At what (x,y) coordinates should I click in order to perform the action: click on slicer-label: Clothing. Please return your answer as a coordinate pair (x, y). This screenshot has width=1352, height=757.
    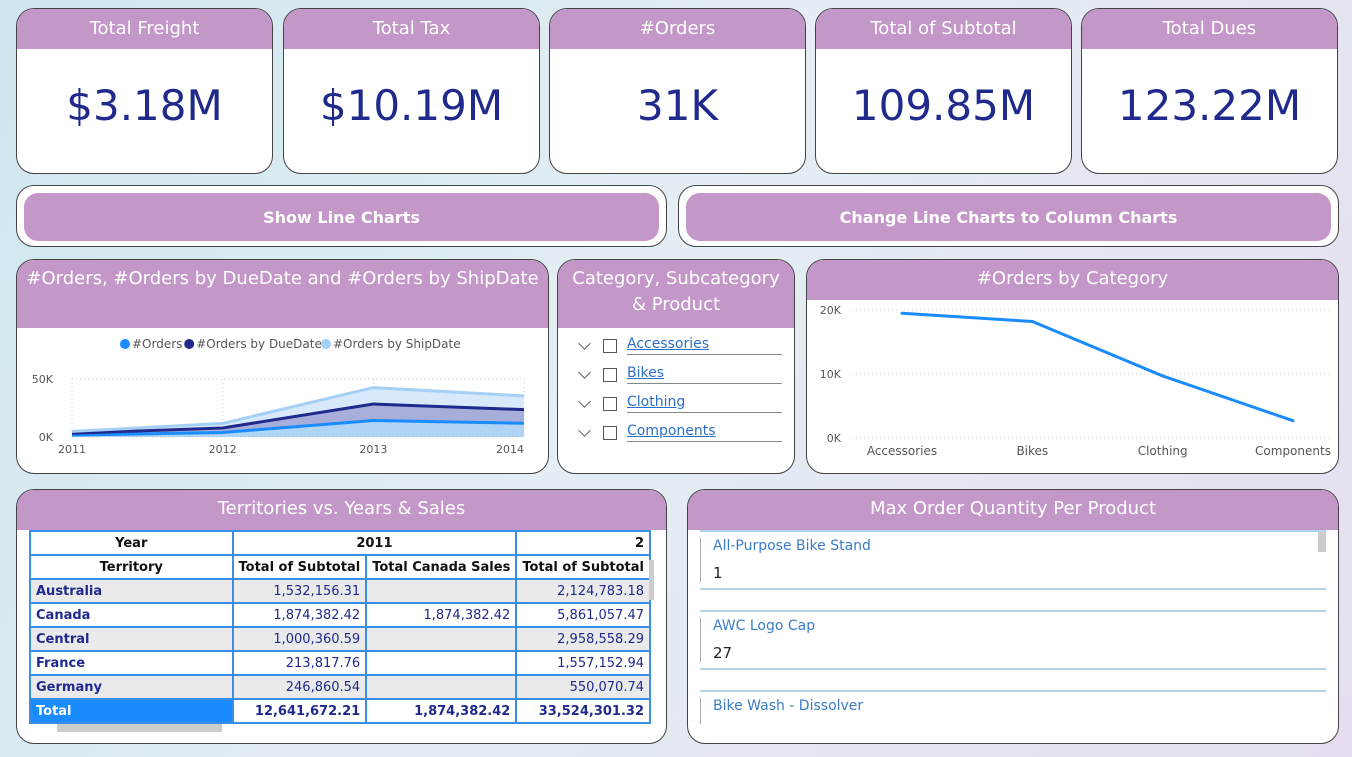
    Looking at the image, I should click on (704, 403).